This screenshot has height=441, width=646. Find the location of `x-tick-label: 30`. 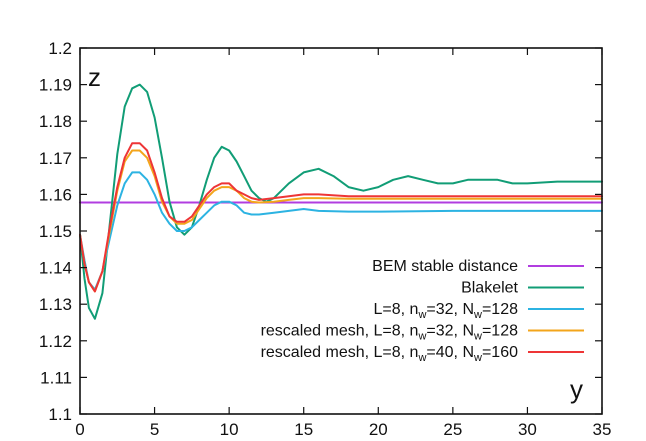

x-tick-label: 30 is located at coordinates (527, 429).